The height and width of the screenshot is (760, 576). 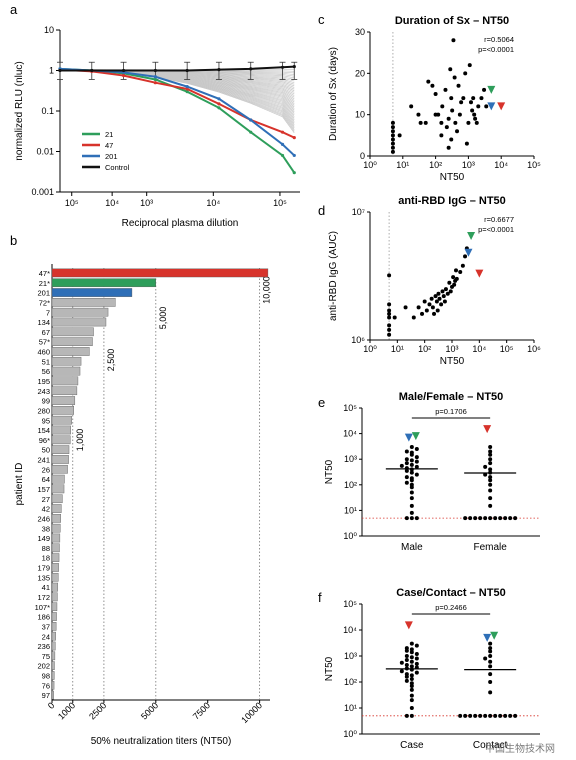 I want to click on category-label: 280, so click(x=43, y=410).